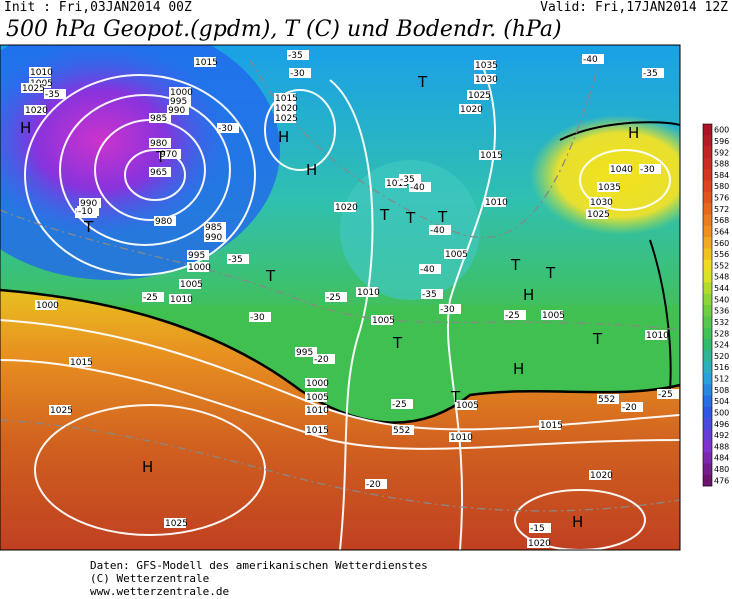 The height and width of the screenshot is (599, 732). What do you see at coordinates (721, 311) in the screenshot?
I see `colorbar-tick-label: 536` at bounding box center [721, 311].